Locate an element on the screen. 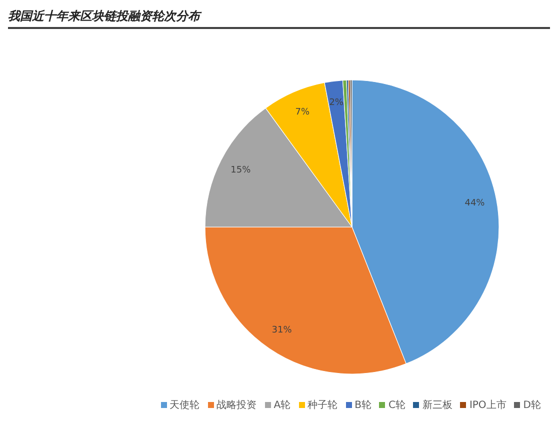 The height and width of the screenshot is (425, 558). legend-label: A轮 is located at coordinates (282, 405).